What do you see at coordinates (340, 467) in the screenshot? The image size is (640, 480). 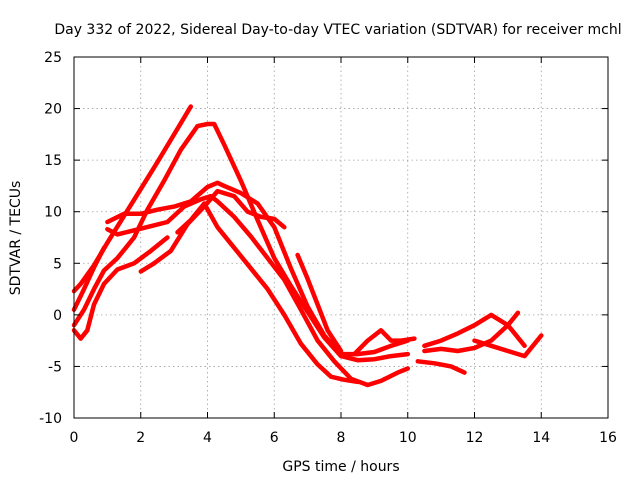 I see `x-axis-label: GPS time / hours` at bounding box center [340, 467].